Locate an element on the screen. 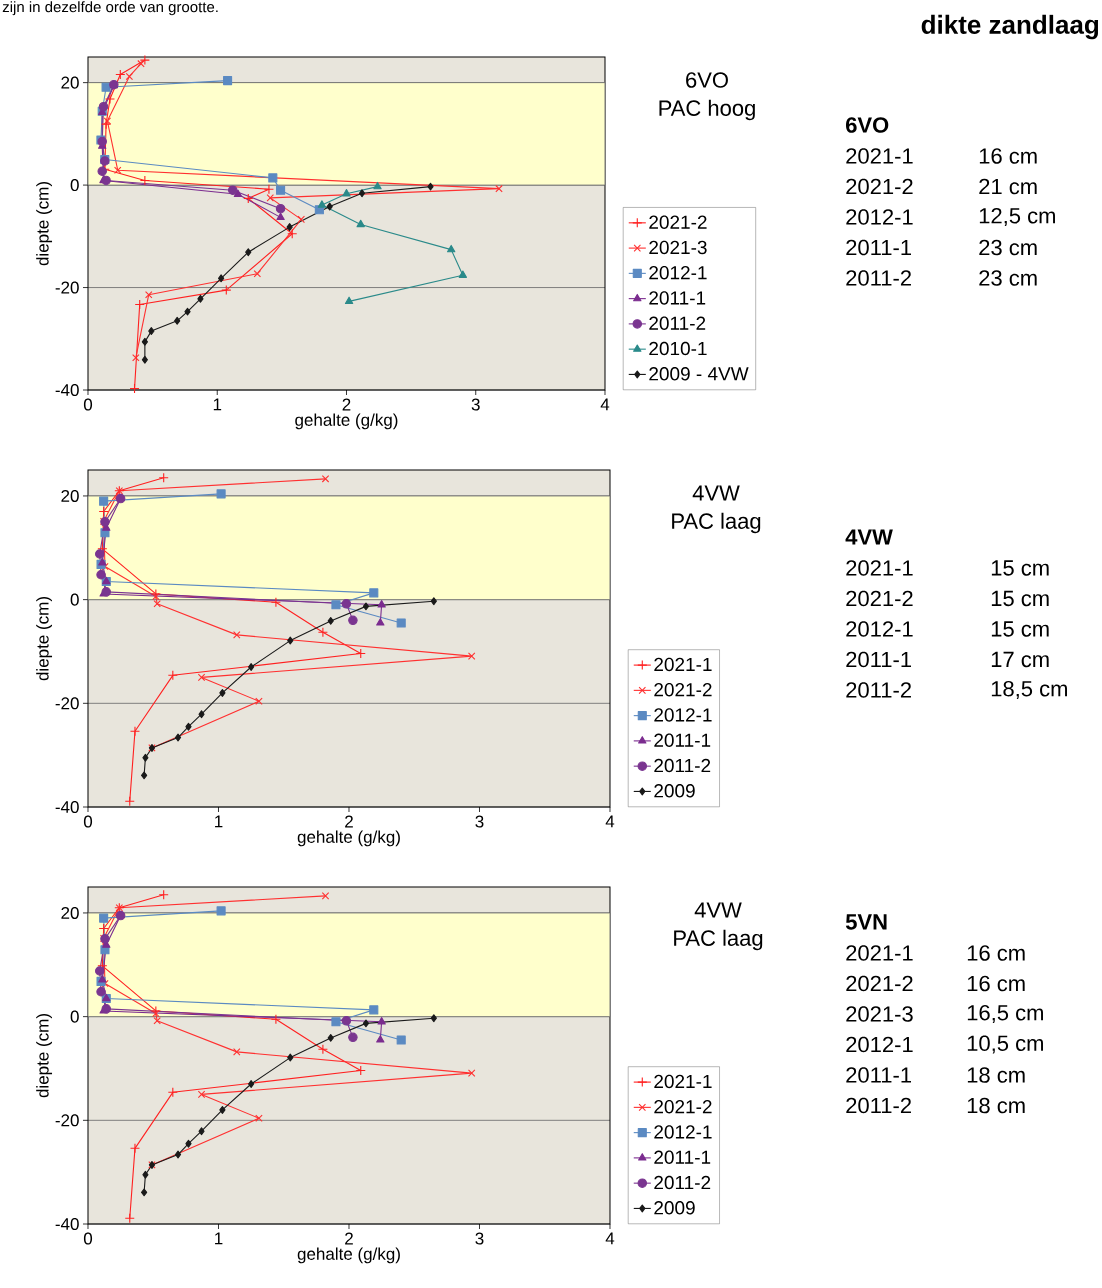 This screenshot has height=1288, width=1102. text: 5VN is located at coordinates (866, 922).